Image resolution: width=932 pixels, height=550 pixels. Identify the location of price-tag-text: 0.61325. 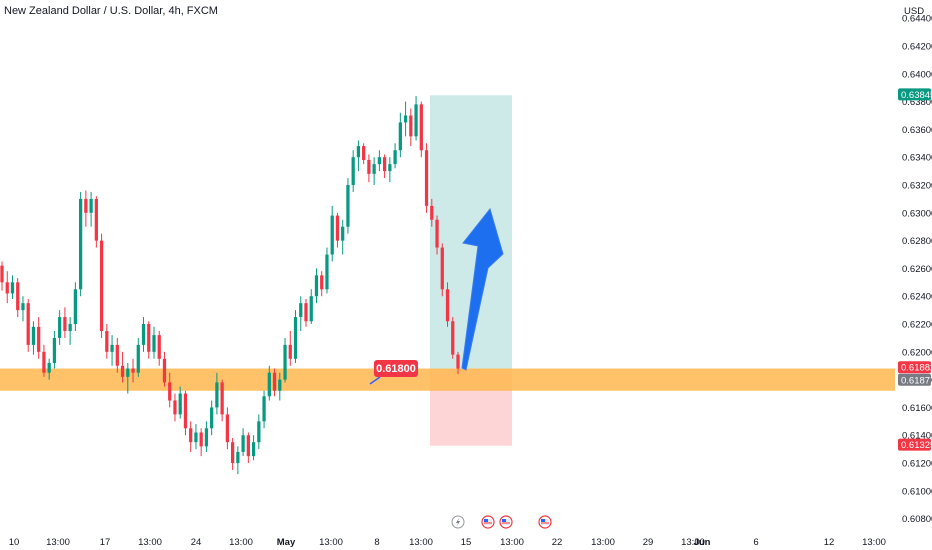
(916, 445).